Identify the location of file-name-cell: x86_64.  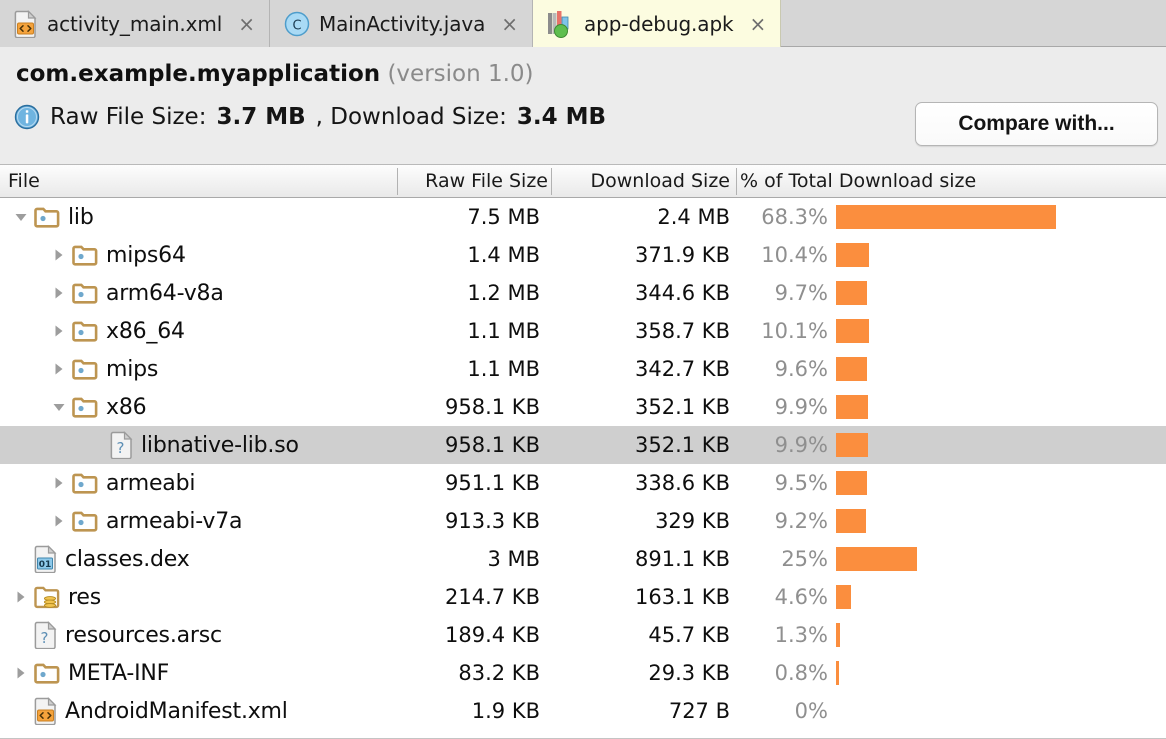
(115, 331).